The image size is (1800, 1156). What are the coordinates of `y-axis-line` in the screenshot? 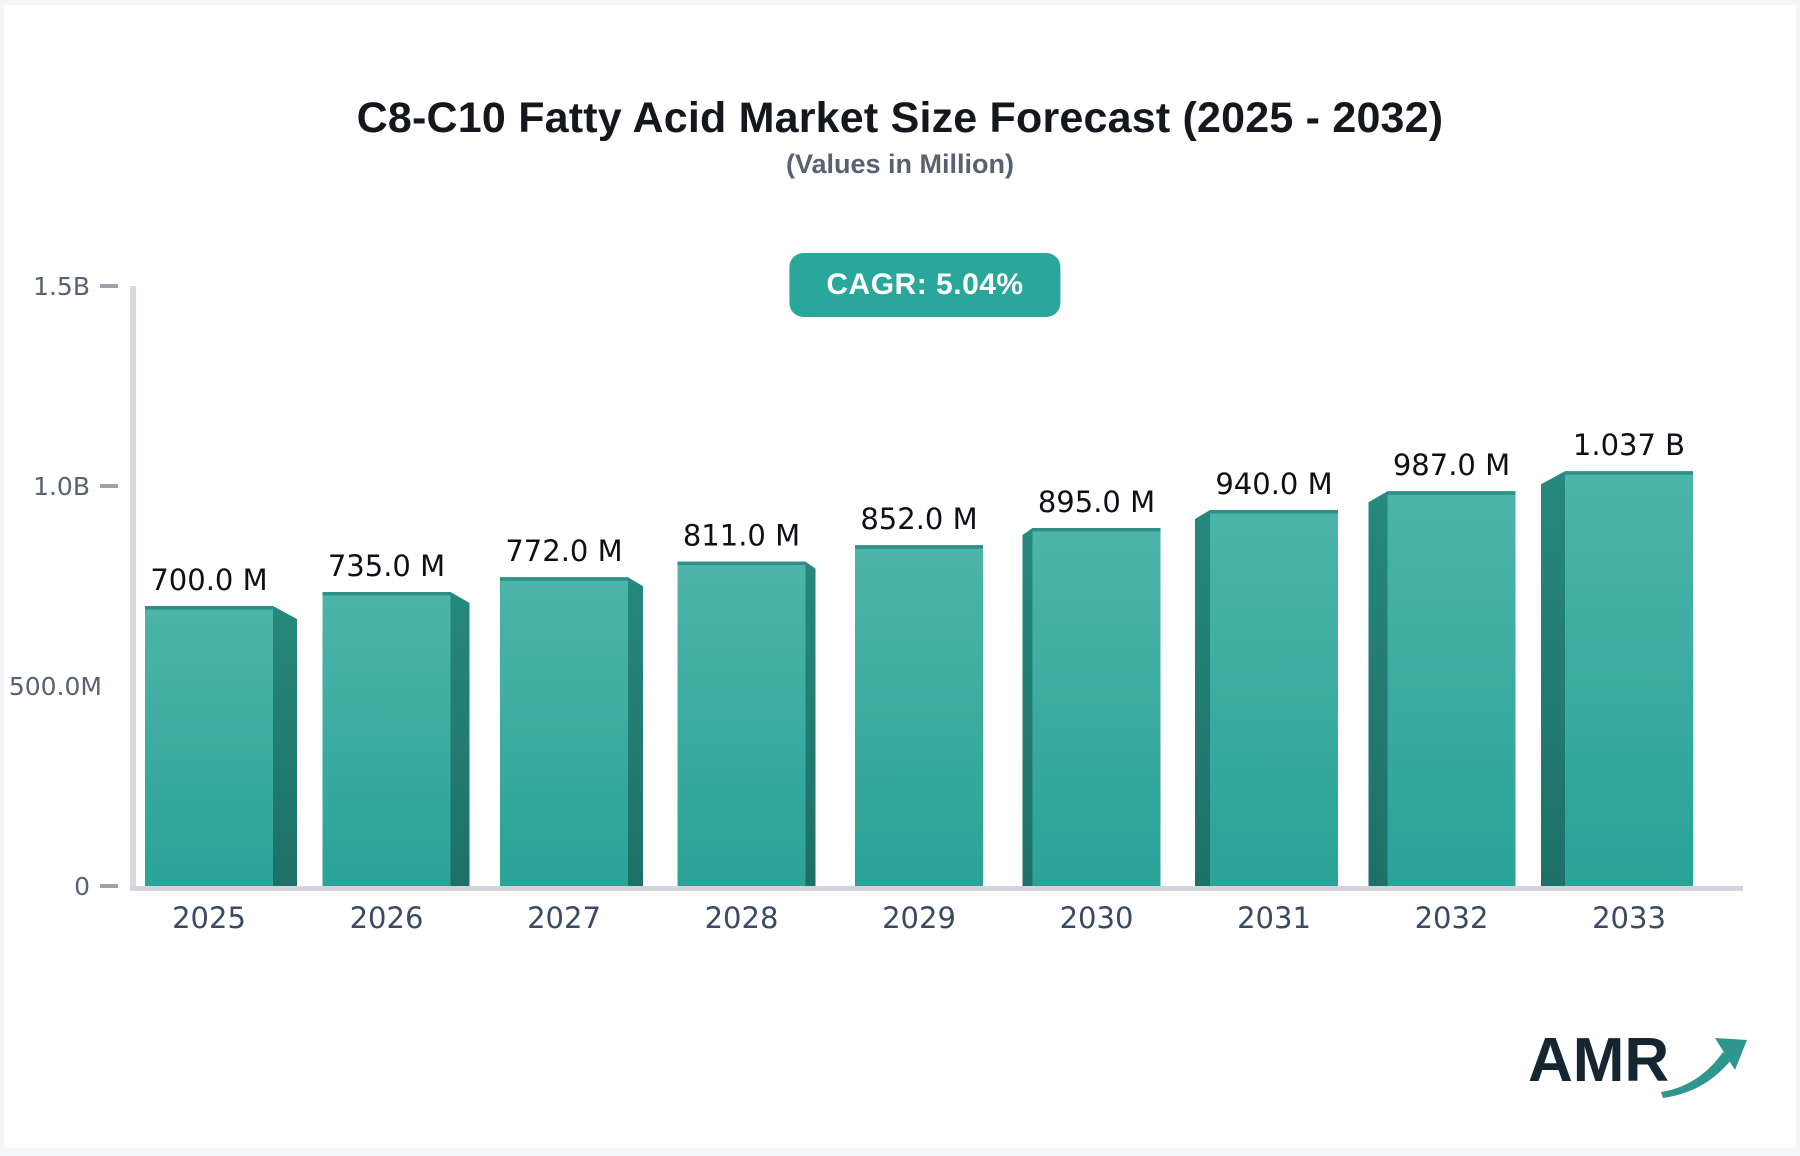 It's located at (133, 588).